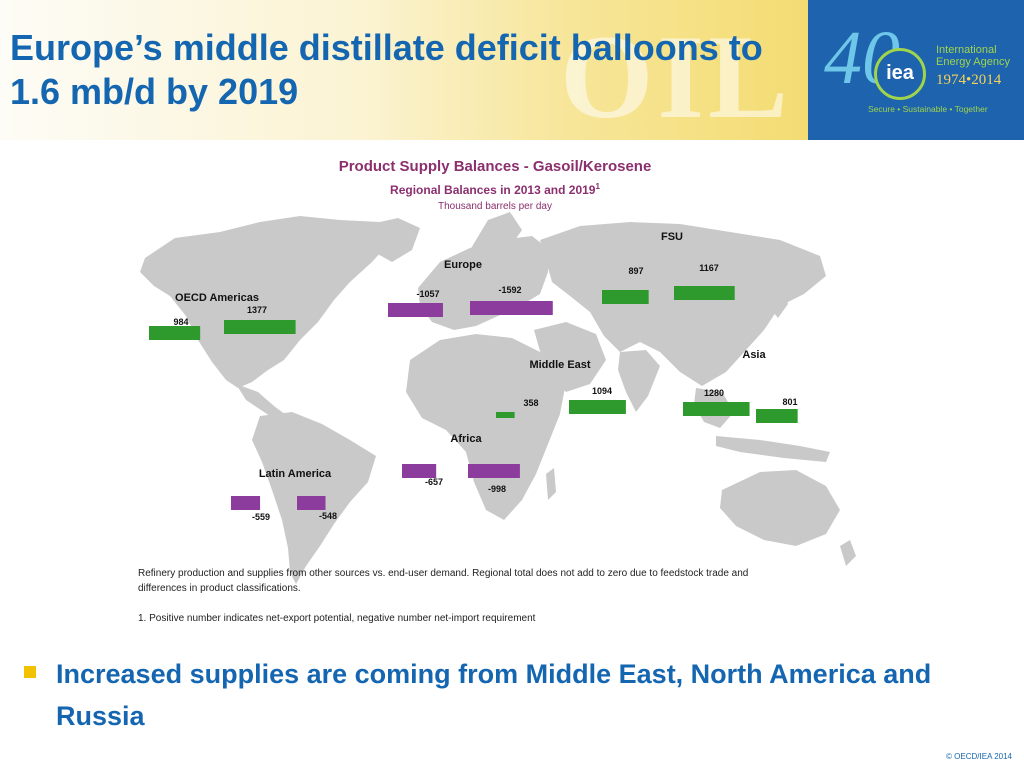 Image resolution: width=1024 pixels, height=768 pixels. I want to click on region-label-europe: Europe, so click(463, 265).